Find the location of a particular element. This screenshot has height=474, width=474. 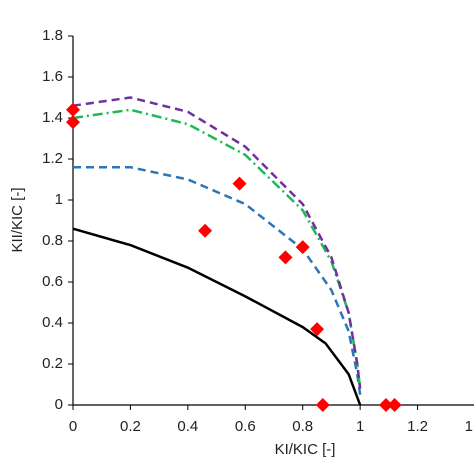

y-tick-label: 0 is located at coordinates (59, 404).